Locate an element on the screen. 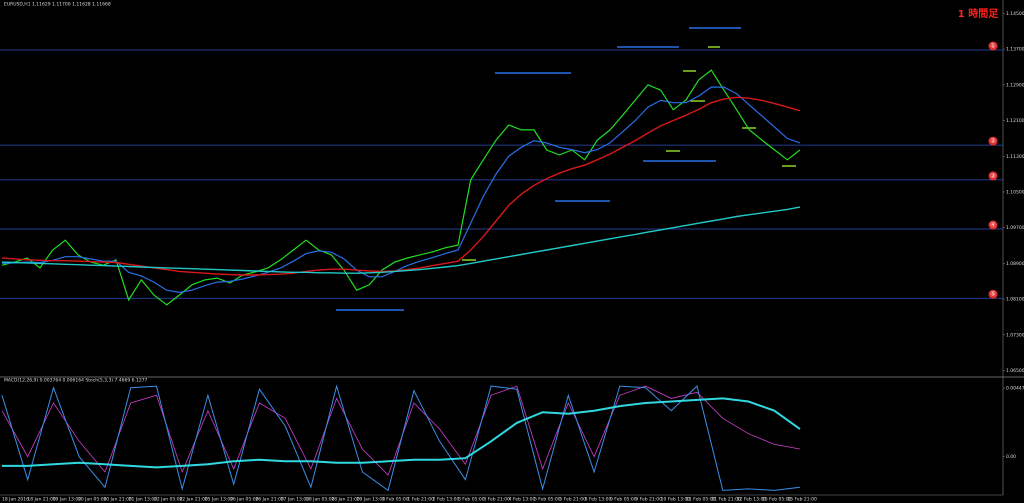 This screenshot has width=1024, height=503. x-tick-label: 11 Feb 21:00 is located at coordinates (726, 500).